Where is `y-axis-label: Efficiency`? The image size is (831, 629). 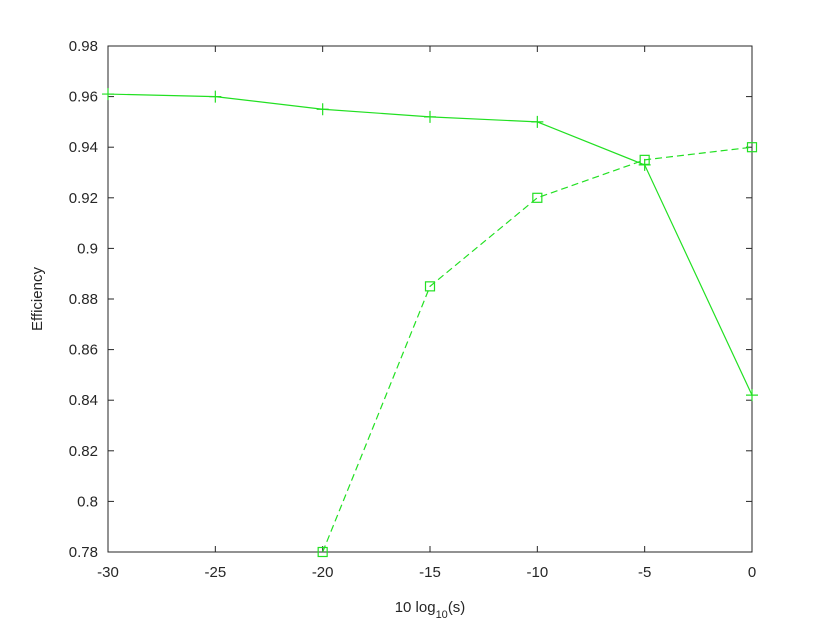 y-axis-label: Efficiency is located at coordinates (37, 299).